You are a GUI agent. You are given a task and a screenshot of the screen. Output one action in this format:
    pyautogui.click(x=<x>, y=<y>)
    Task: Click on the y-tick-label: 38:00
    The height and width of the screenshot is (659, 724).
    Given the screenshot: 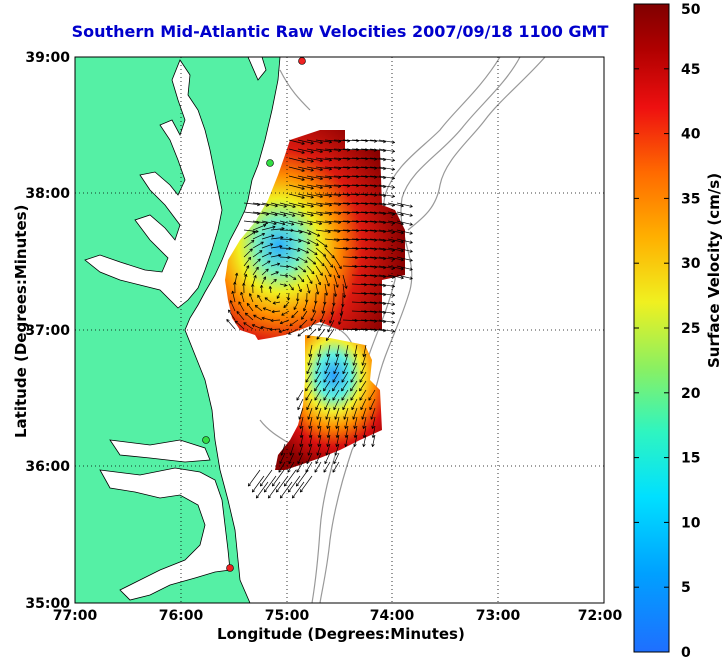 What is the action you would take?
    pyautogui.click(x=47, y=194)
    